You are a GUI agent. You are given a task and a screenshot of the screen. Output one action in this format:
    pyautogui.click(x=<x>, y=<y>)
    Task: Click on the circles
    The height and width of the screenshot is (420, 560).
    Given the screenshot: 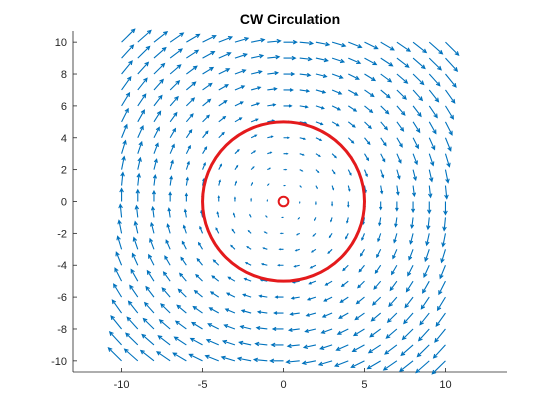 What is the action you would take?
    pyautogui.click(x=284, y=201)
    